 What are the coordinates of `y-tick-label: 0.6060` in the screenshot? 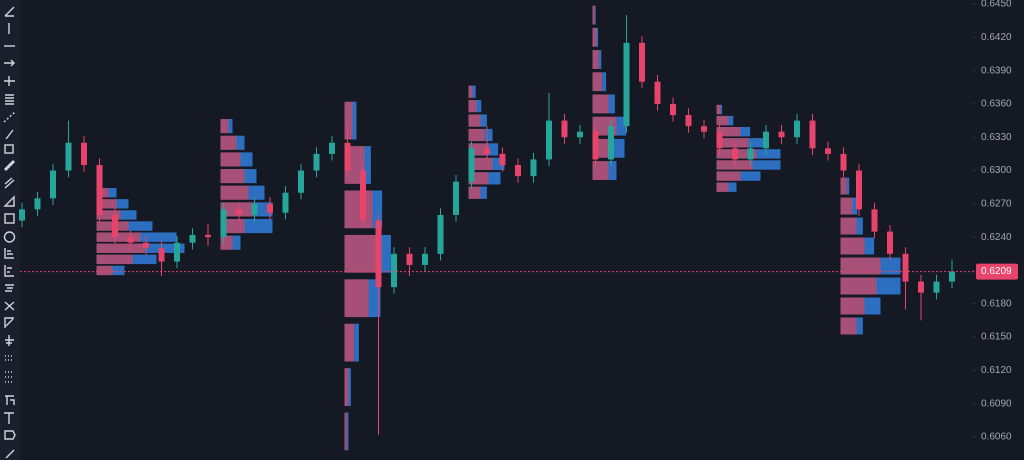 It's located at (996, 437).